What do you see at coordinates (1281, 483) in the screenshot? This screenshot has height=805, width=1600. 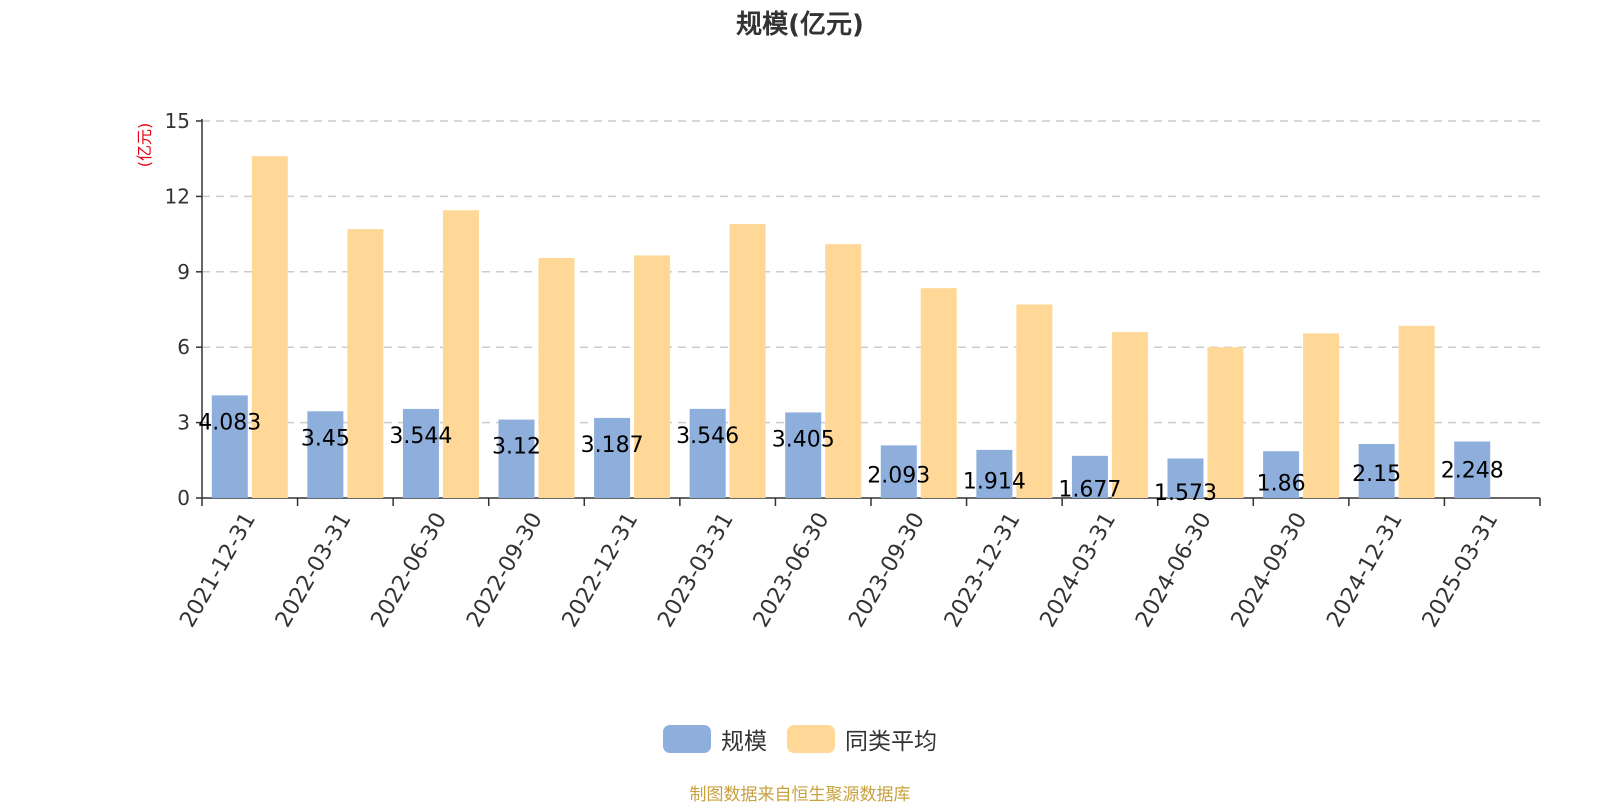 I see `data-label-scale: 1.86` at bounding box center [1281, 483].